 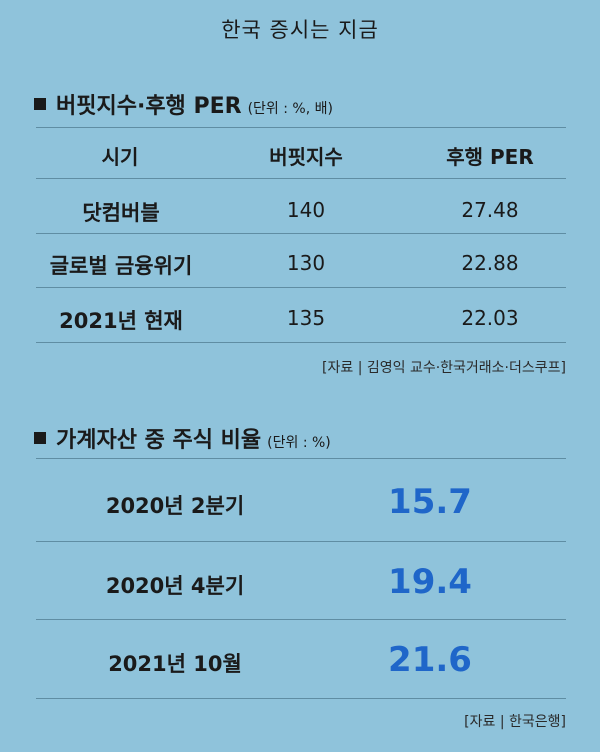 I want to click on ratio-label: 2020년 4분기, so click(x=175, y=586).